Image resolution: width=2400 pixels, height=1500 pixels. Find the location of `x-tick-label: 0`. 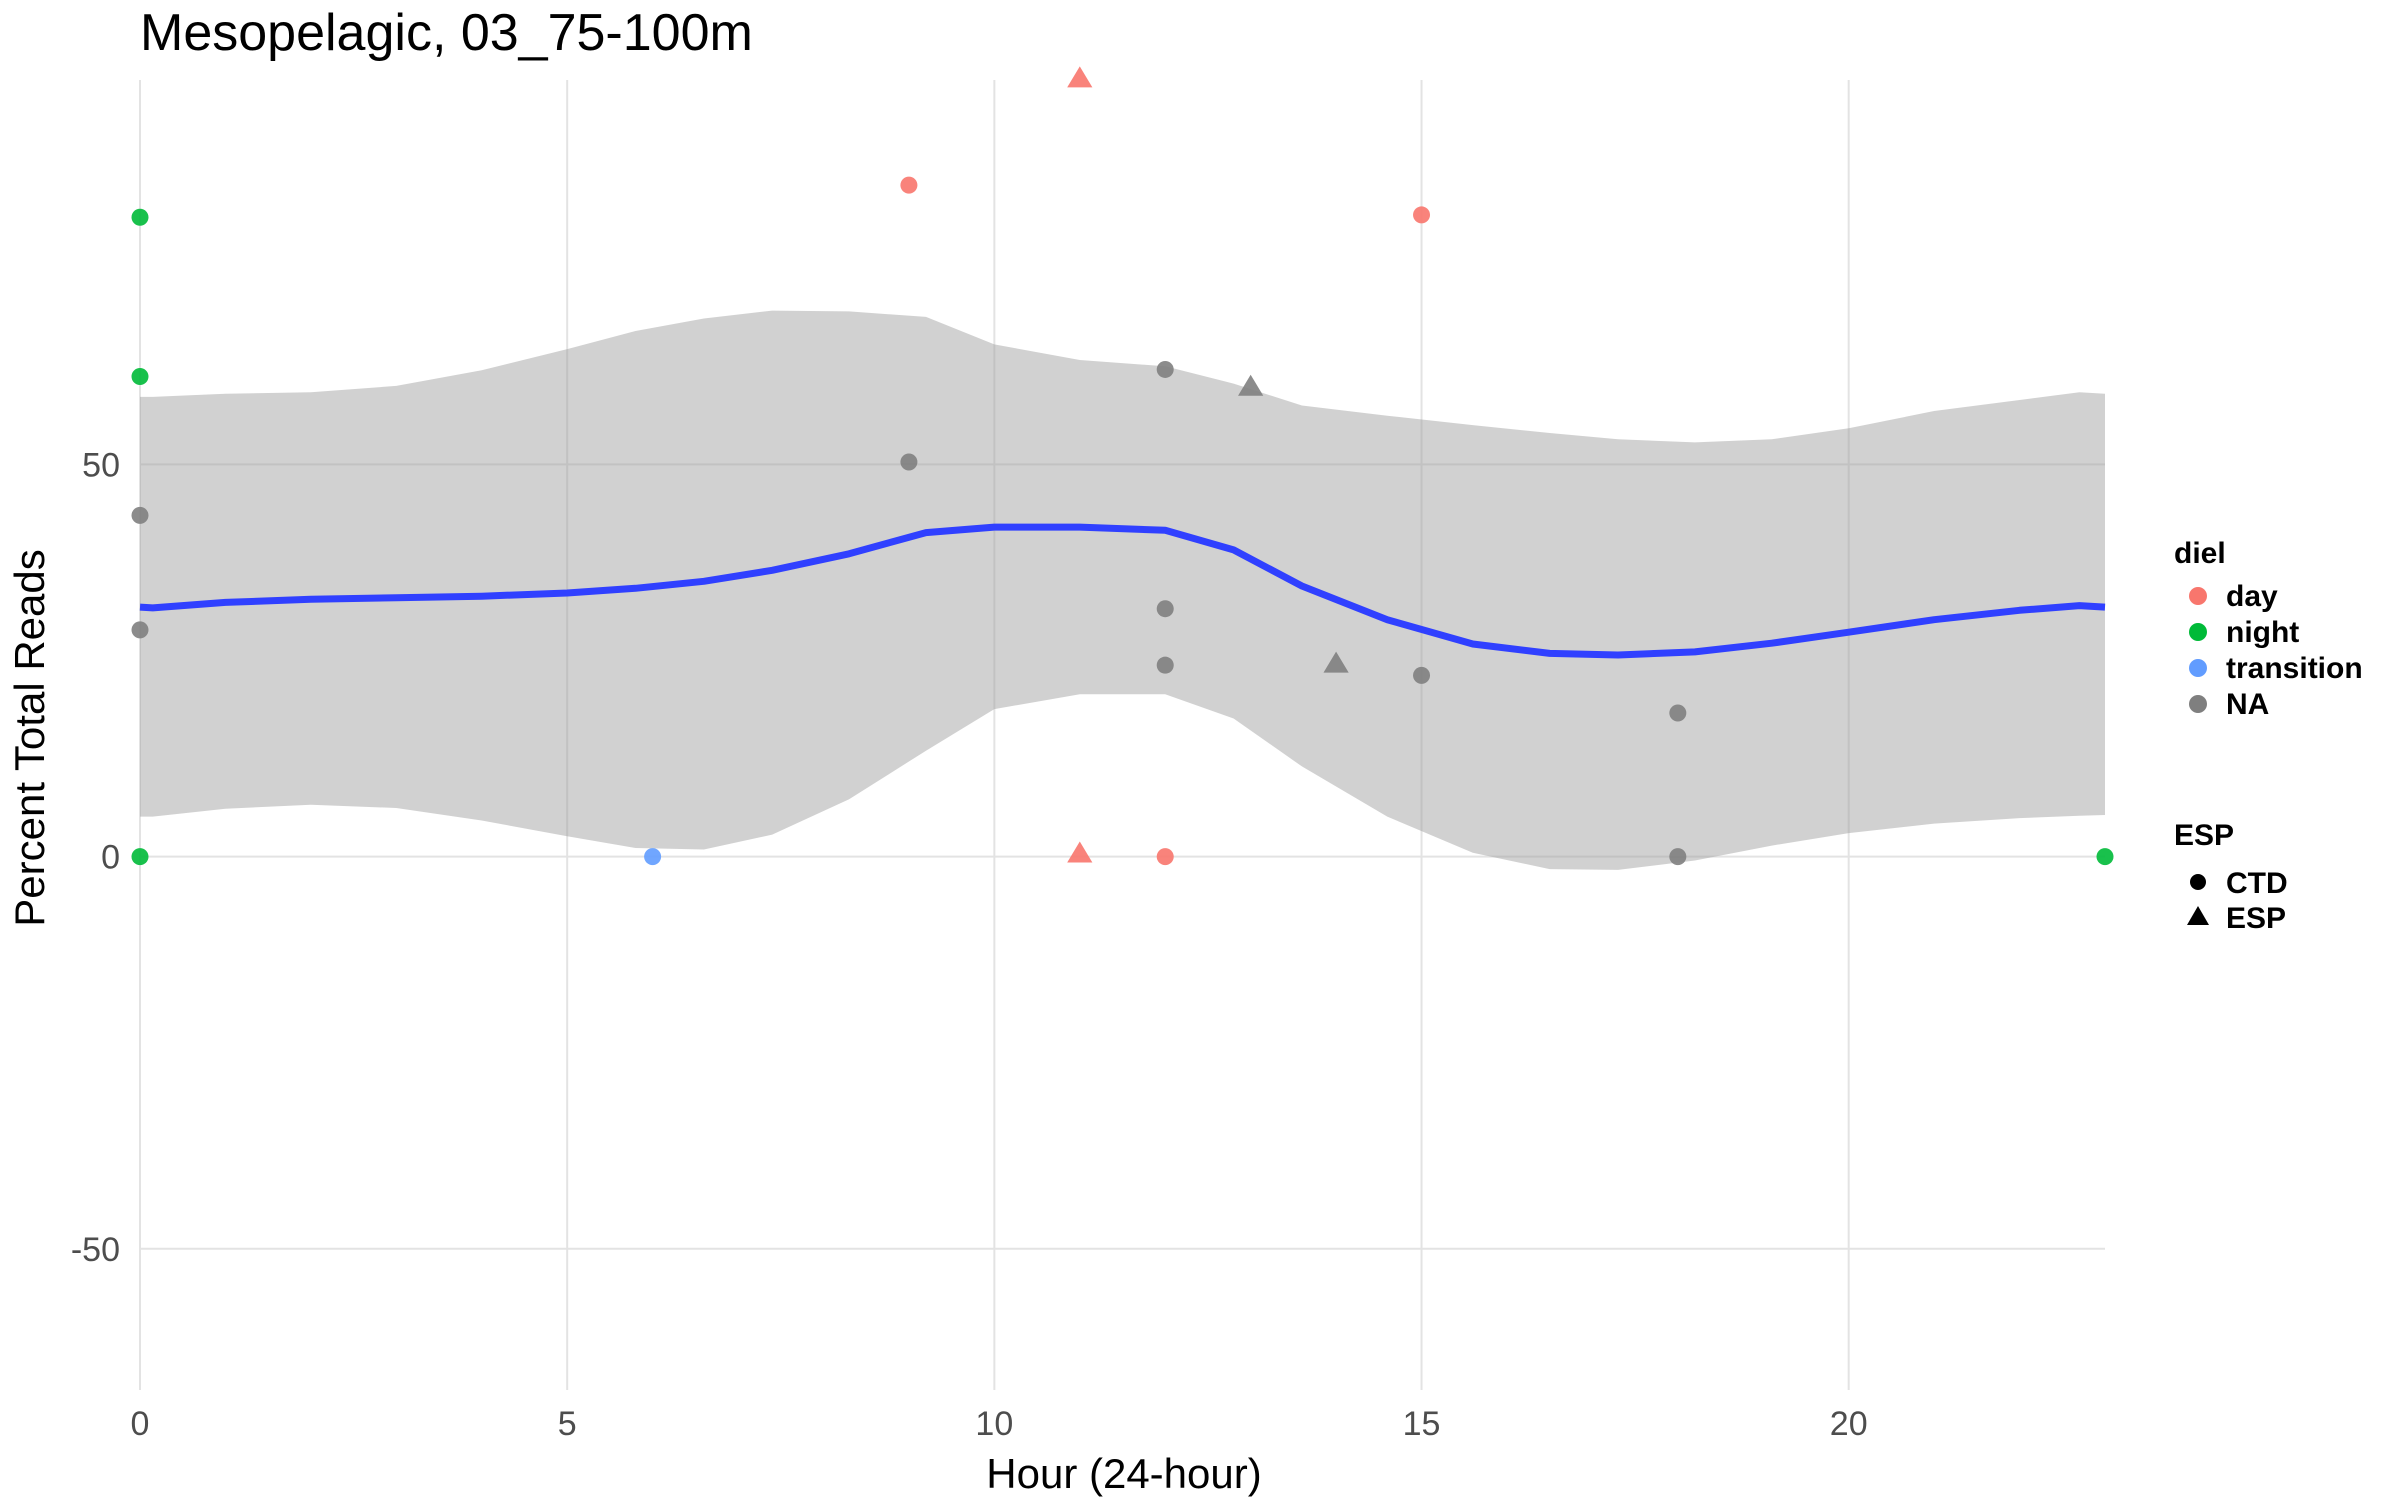

x-tick-label: 0 is located at coordinates (140, 1424).